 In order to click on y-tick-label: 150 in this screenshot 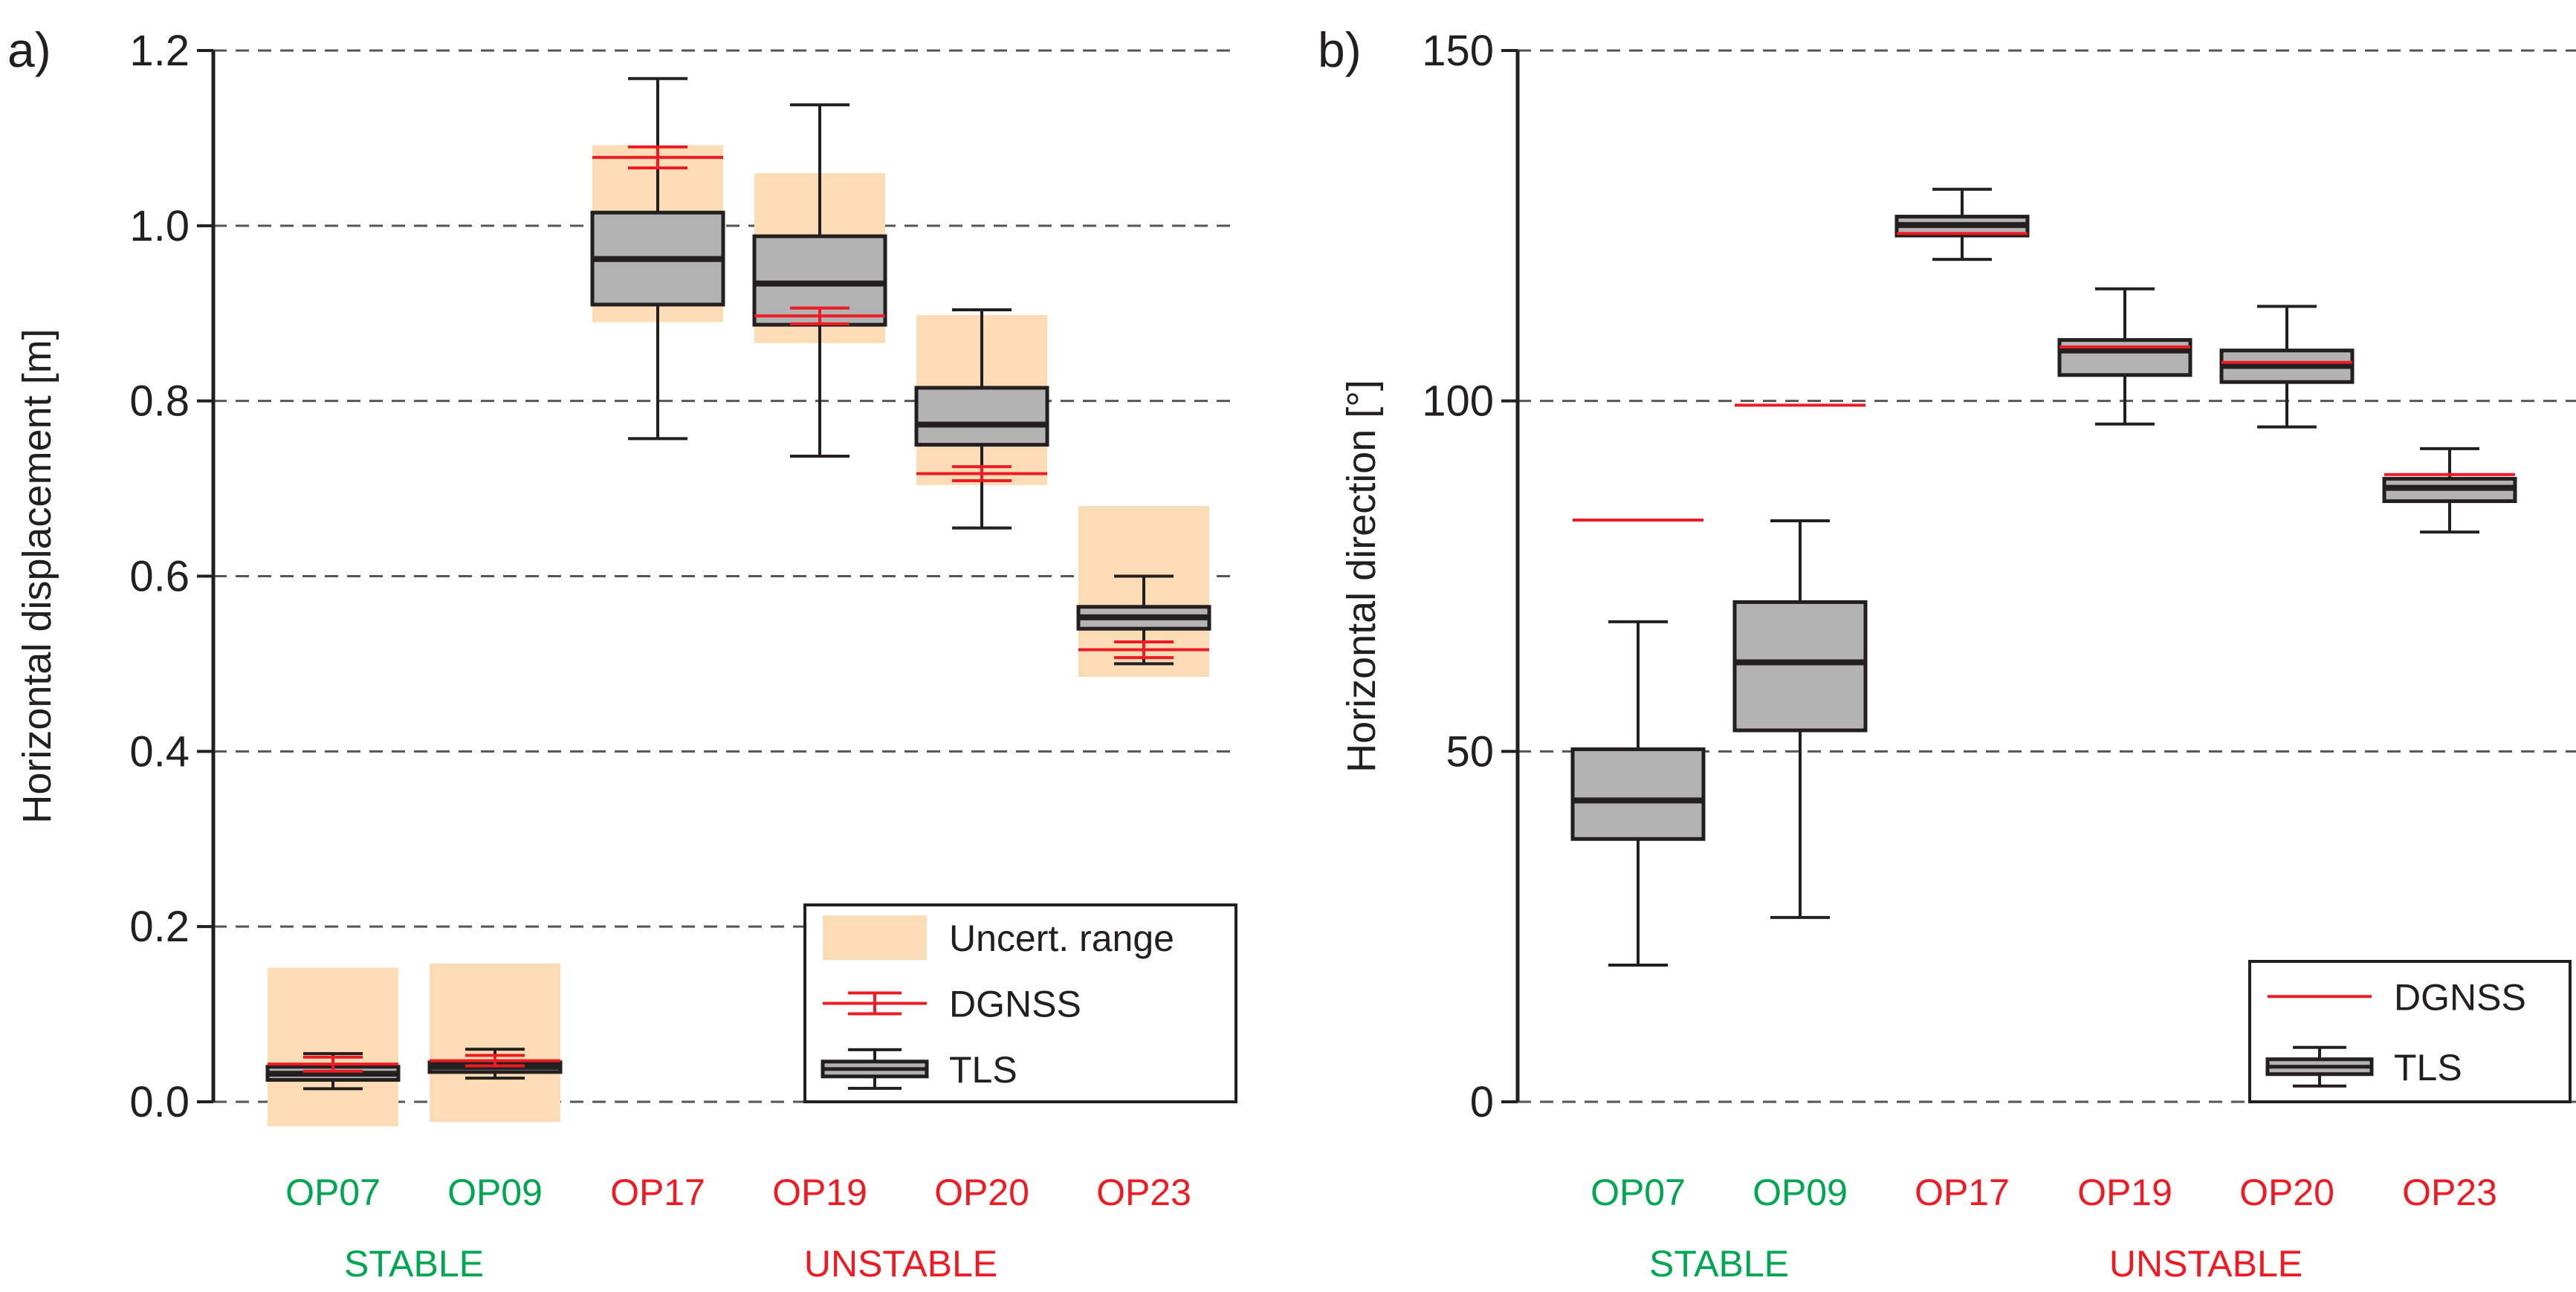, I will do `click(1458, 51)`.